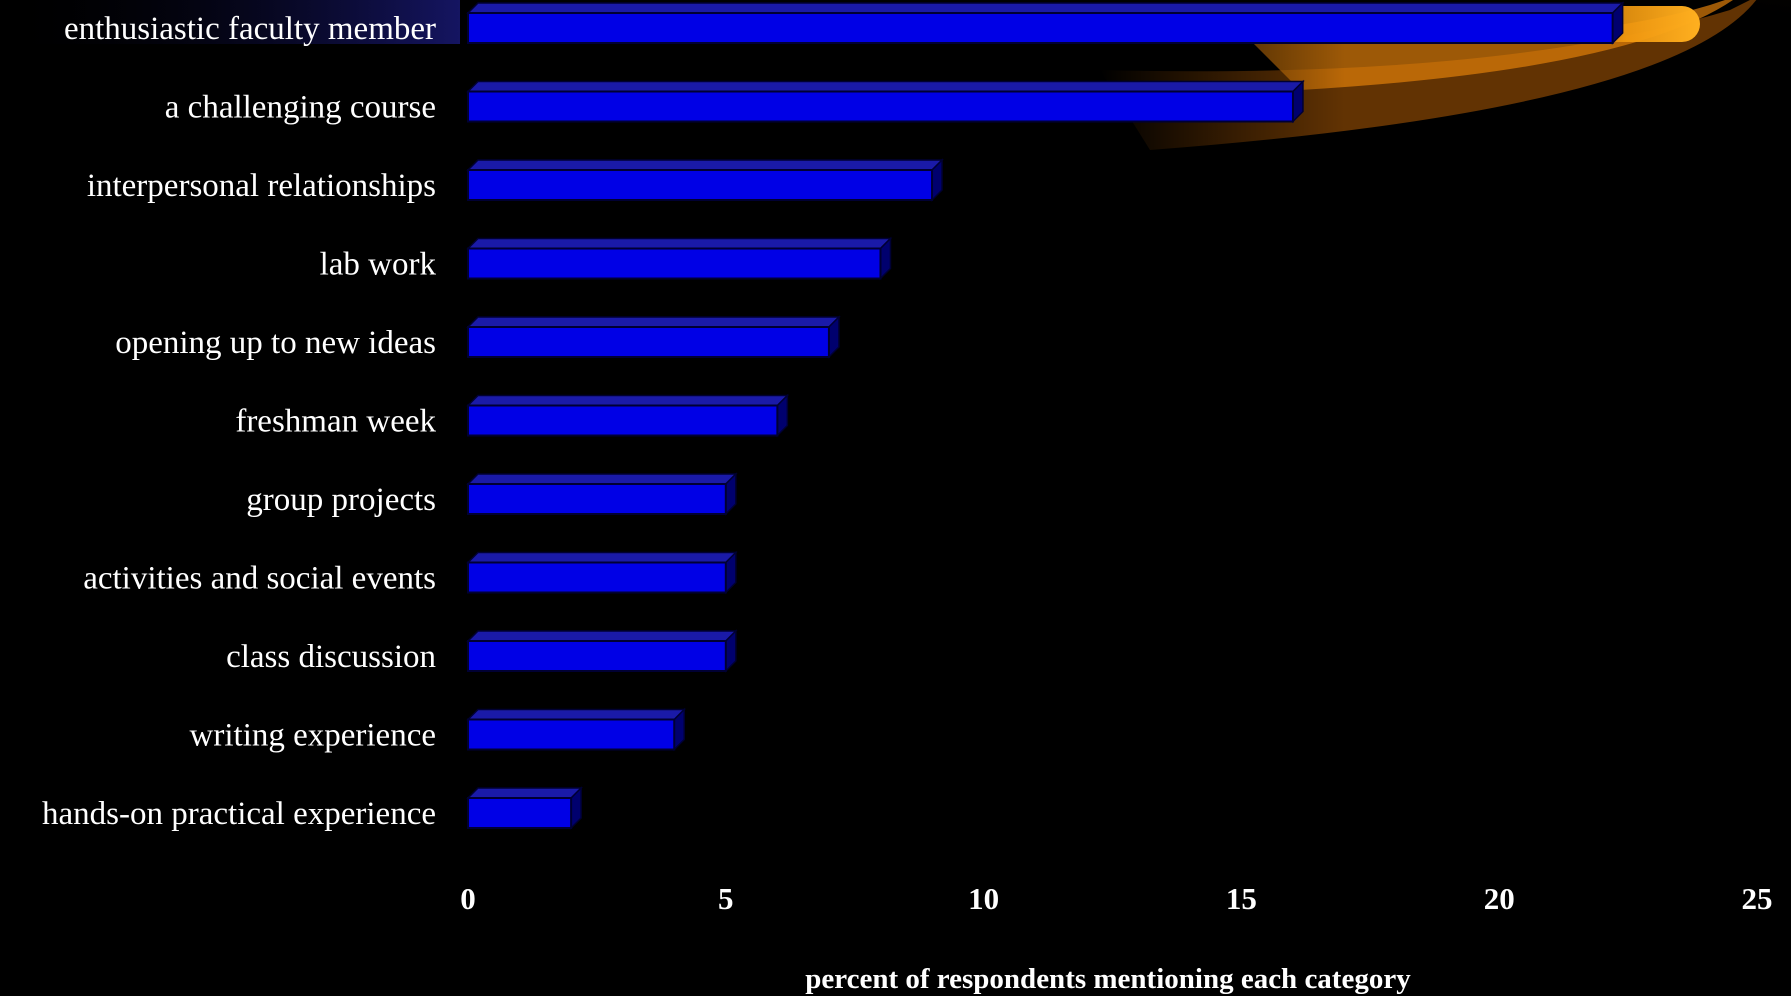 This screenshot has width=1791, height=996. I want to click on x-tick-10: 10, so click(983, 898).